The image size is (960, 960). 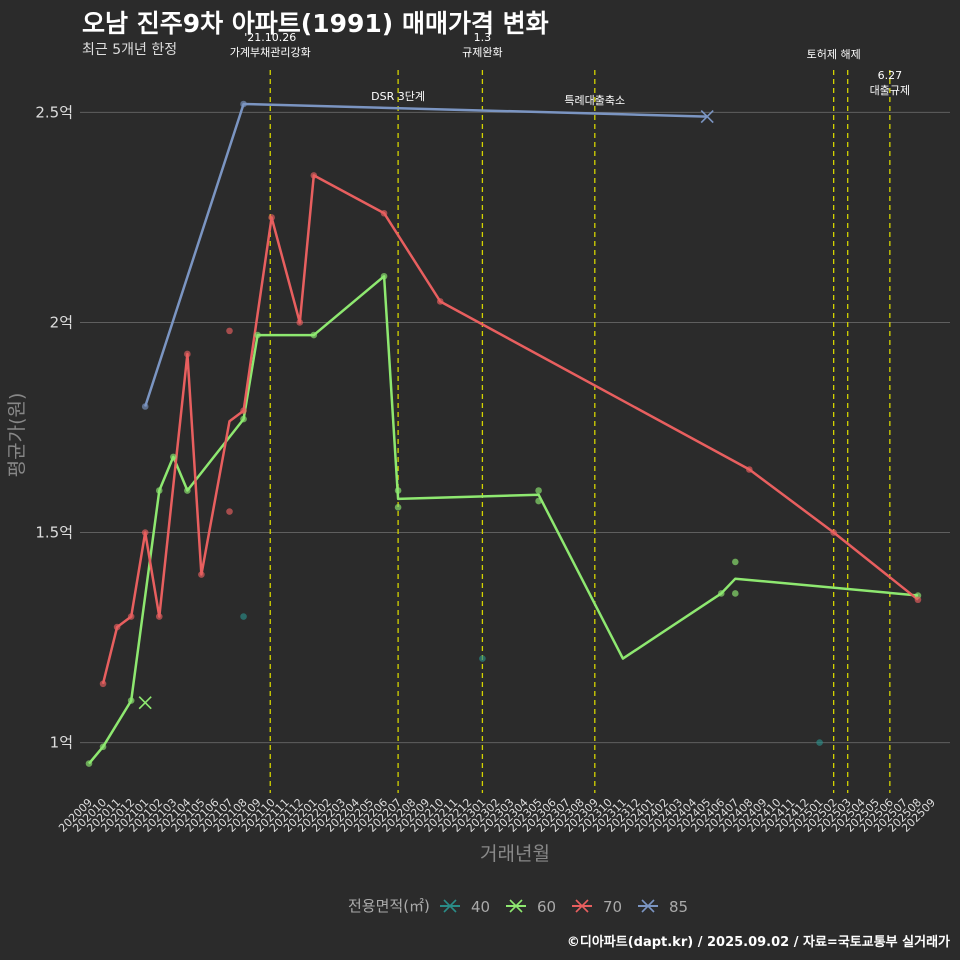 What do you see at coordinates (531, 907) in the screenshot?
I see `legend-key-60: 60` at bounding box center [531, 907].